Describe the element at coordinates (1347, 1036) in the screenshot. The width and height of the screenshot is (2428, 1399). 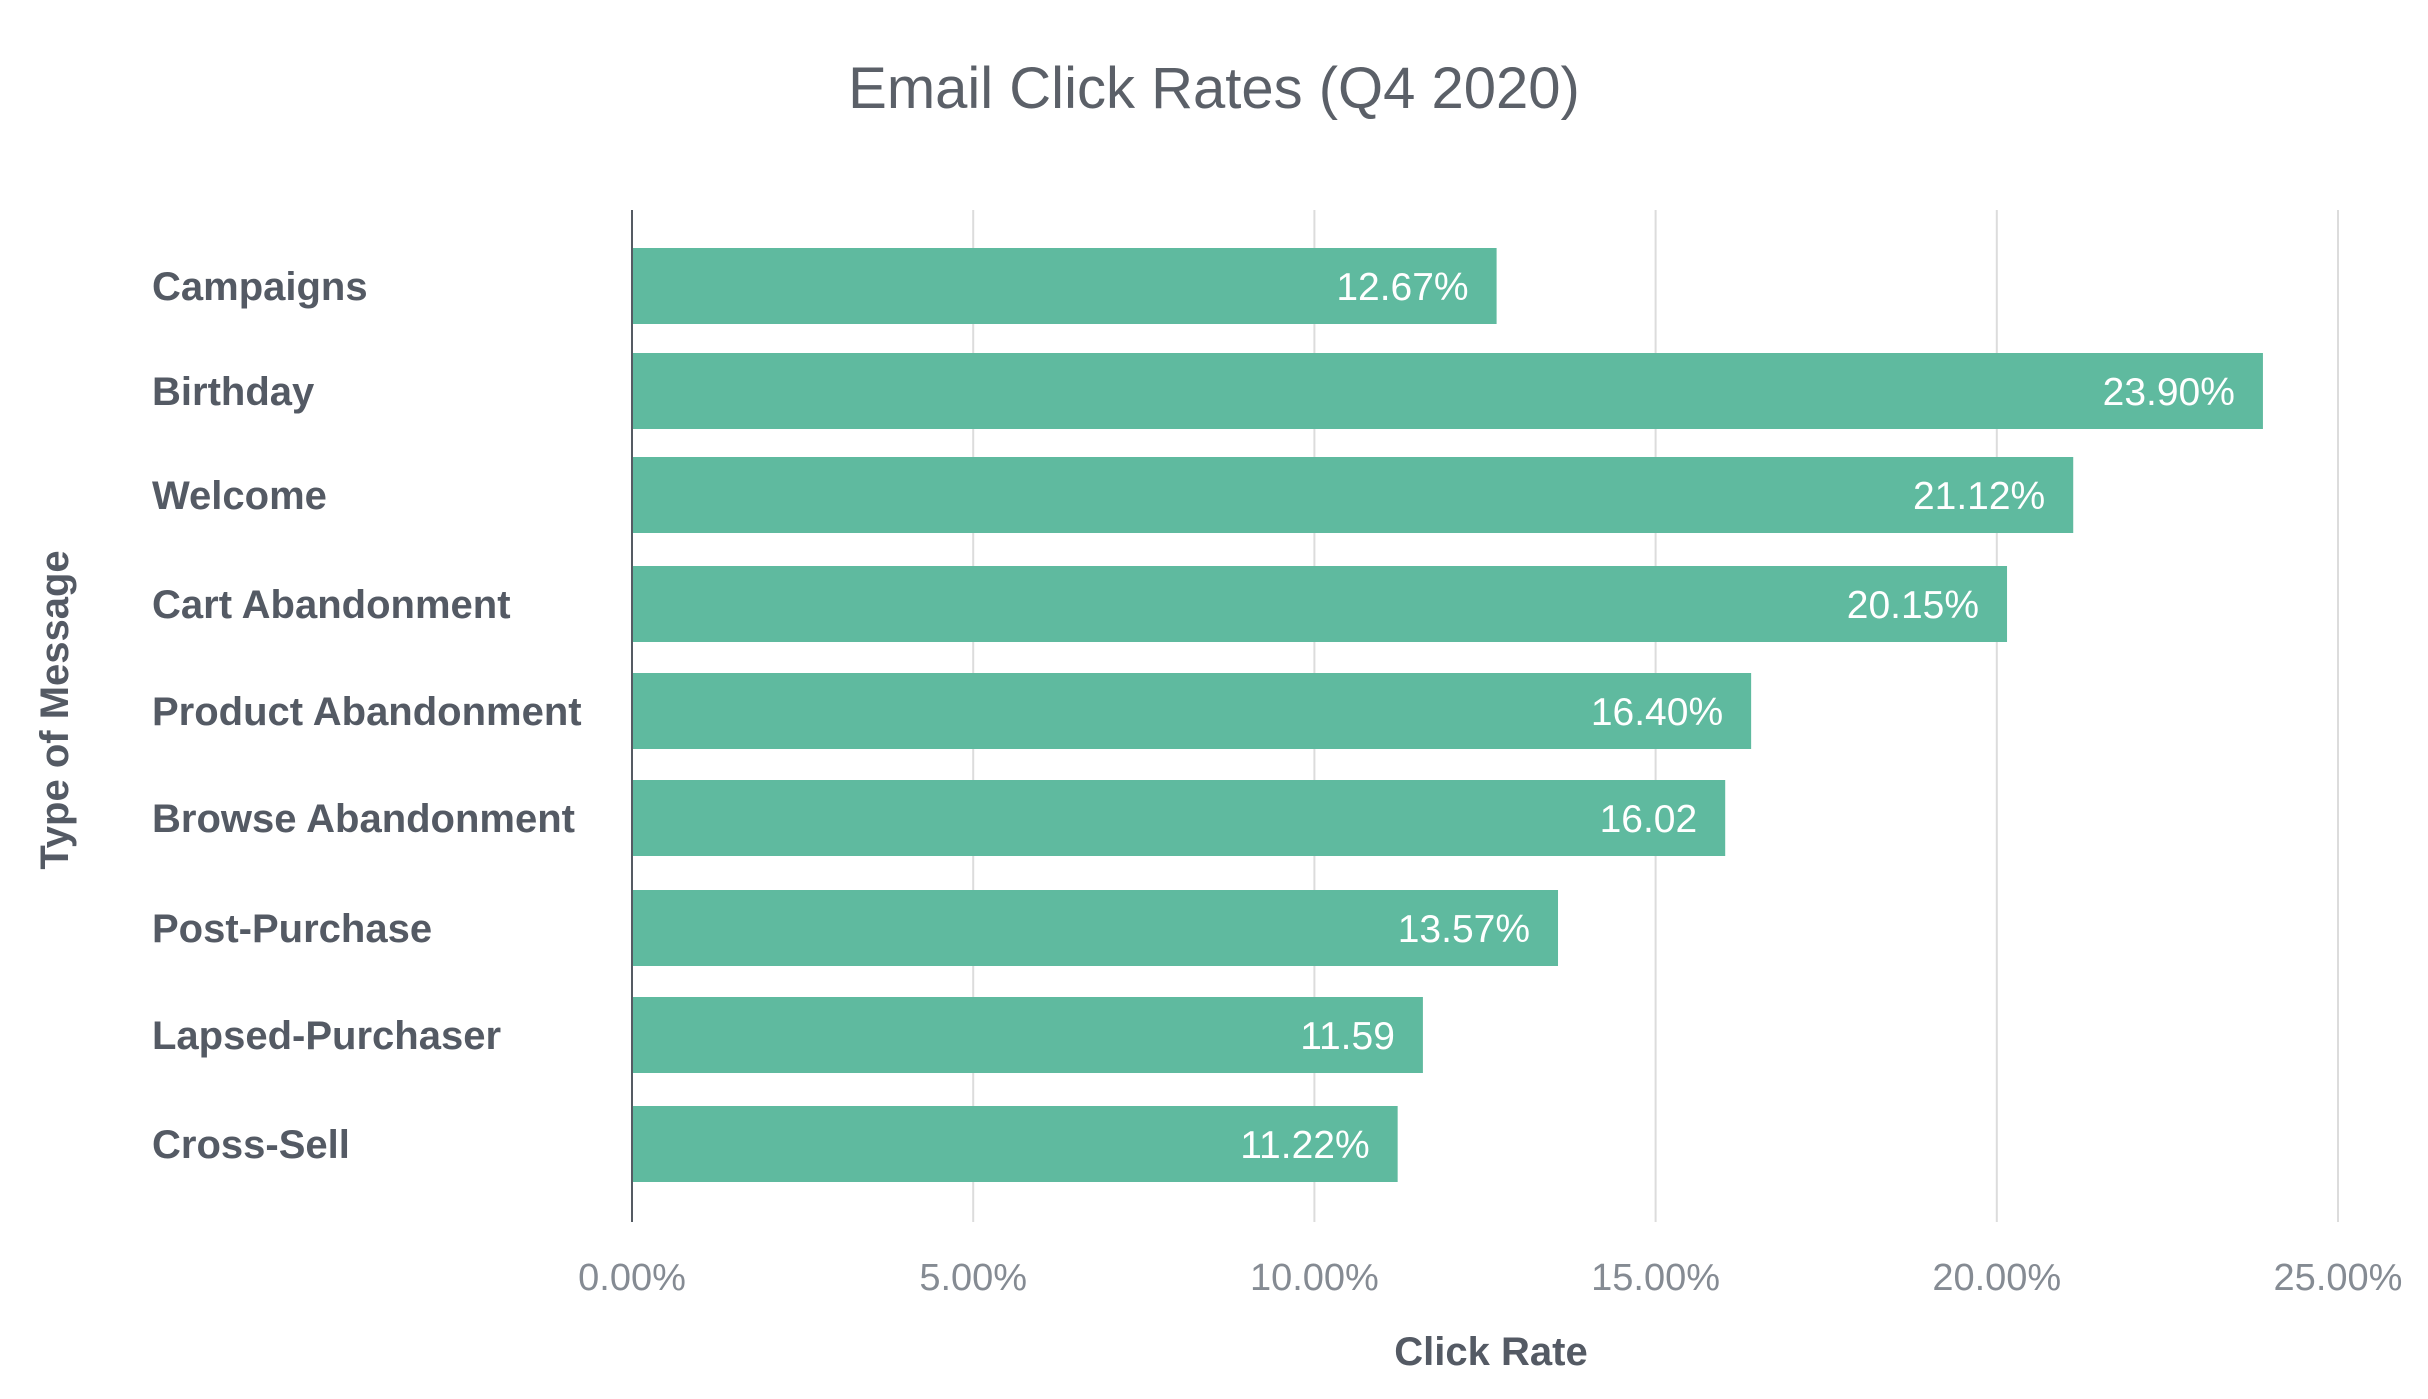
I see `data-label: 11.59` at that location.